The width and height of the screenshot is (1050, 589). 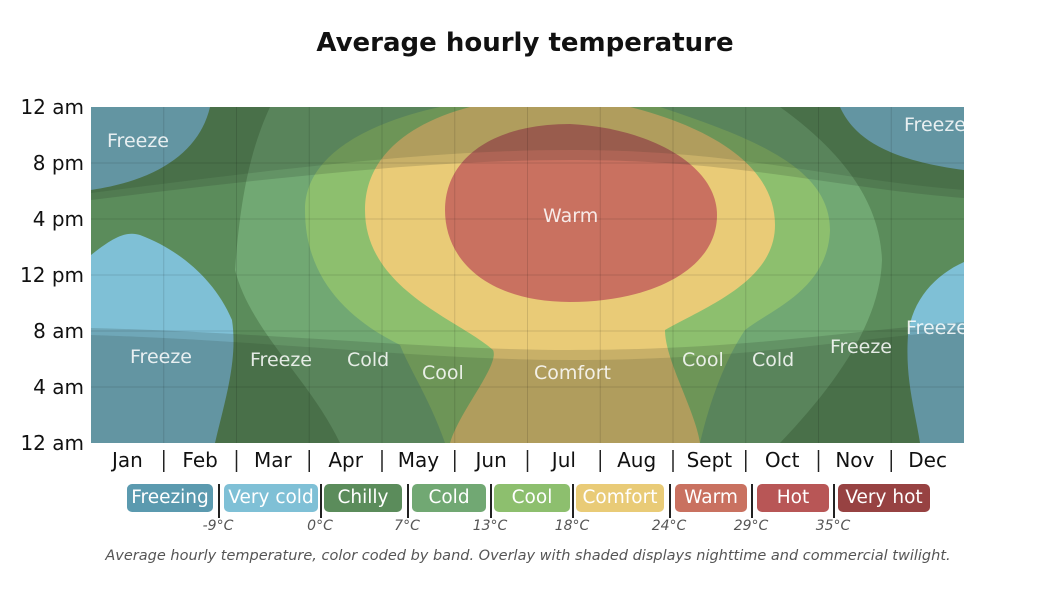 I want to click on x-tick-label: Mar, so click(x=273, y=460).